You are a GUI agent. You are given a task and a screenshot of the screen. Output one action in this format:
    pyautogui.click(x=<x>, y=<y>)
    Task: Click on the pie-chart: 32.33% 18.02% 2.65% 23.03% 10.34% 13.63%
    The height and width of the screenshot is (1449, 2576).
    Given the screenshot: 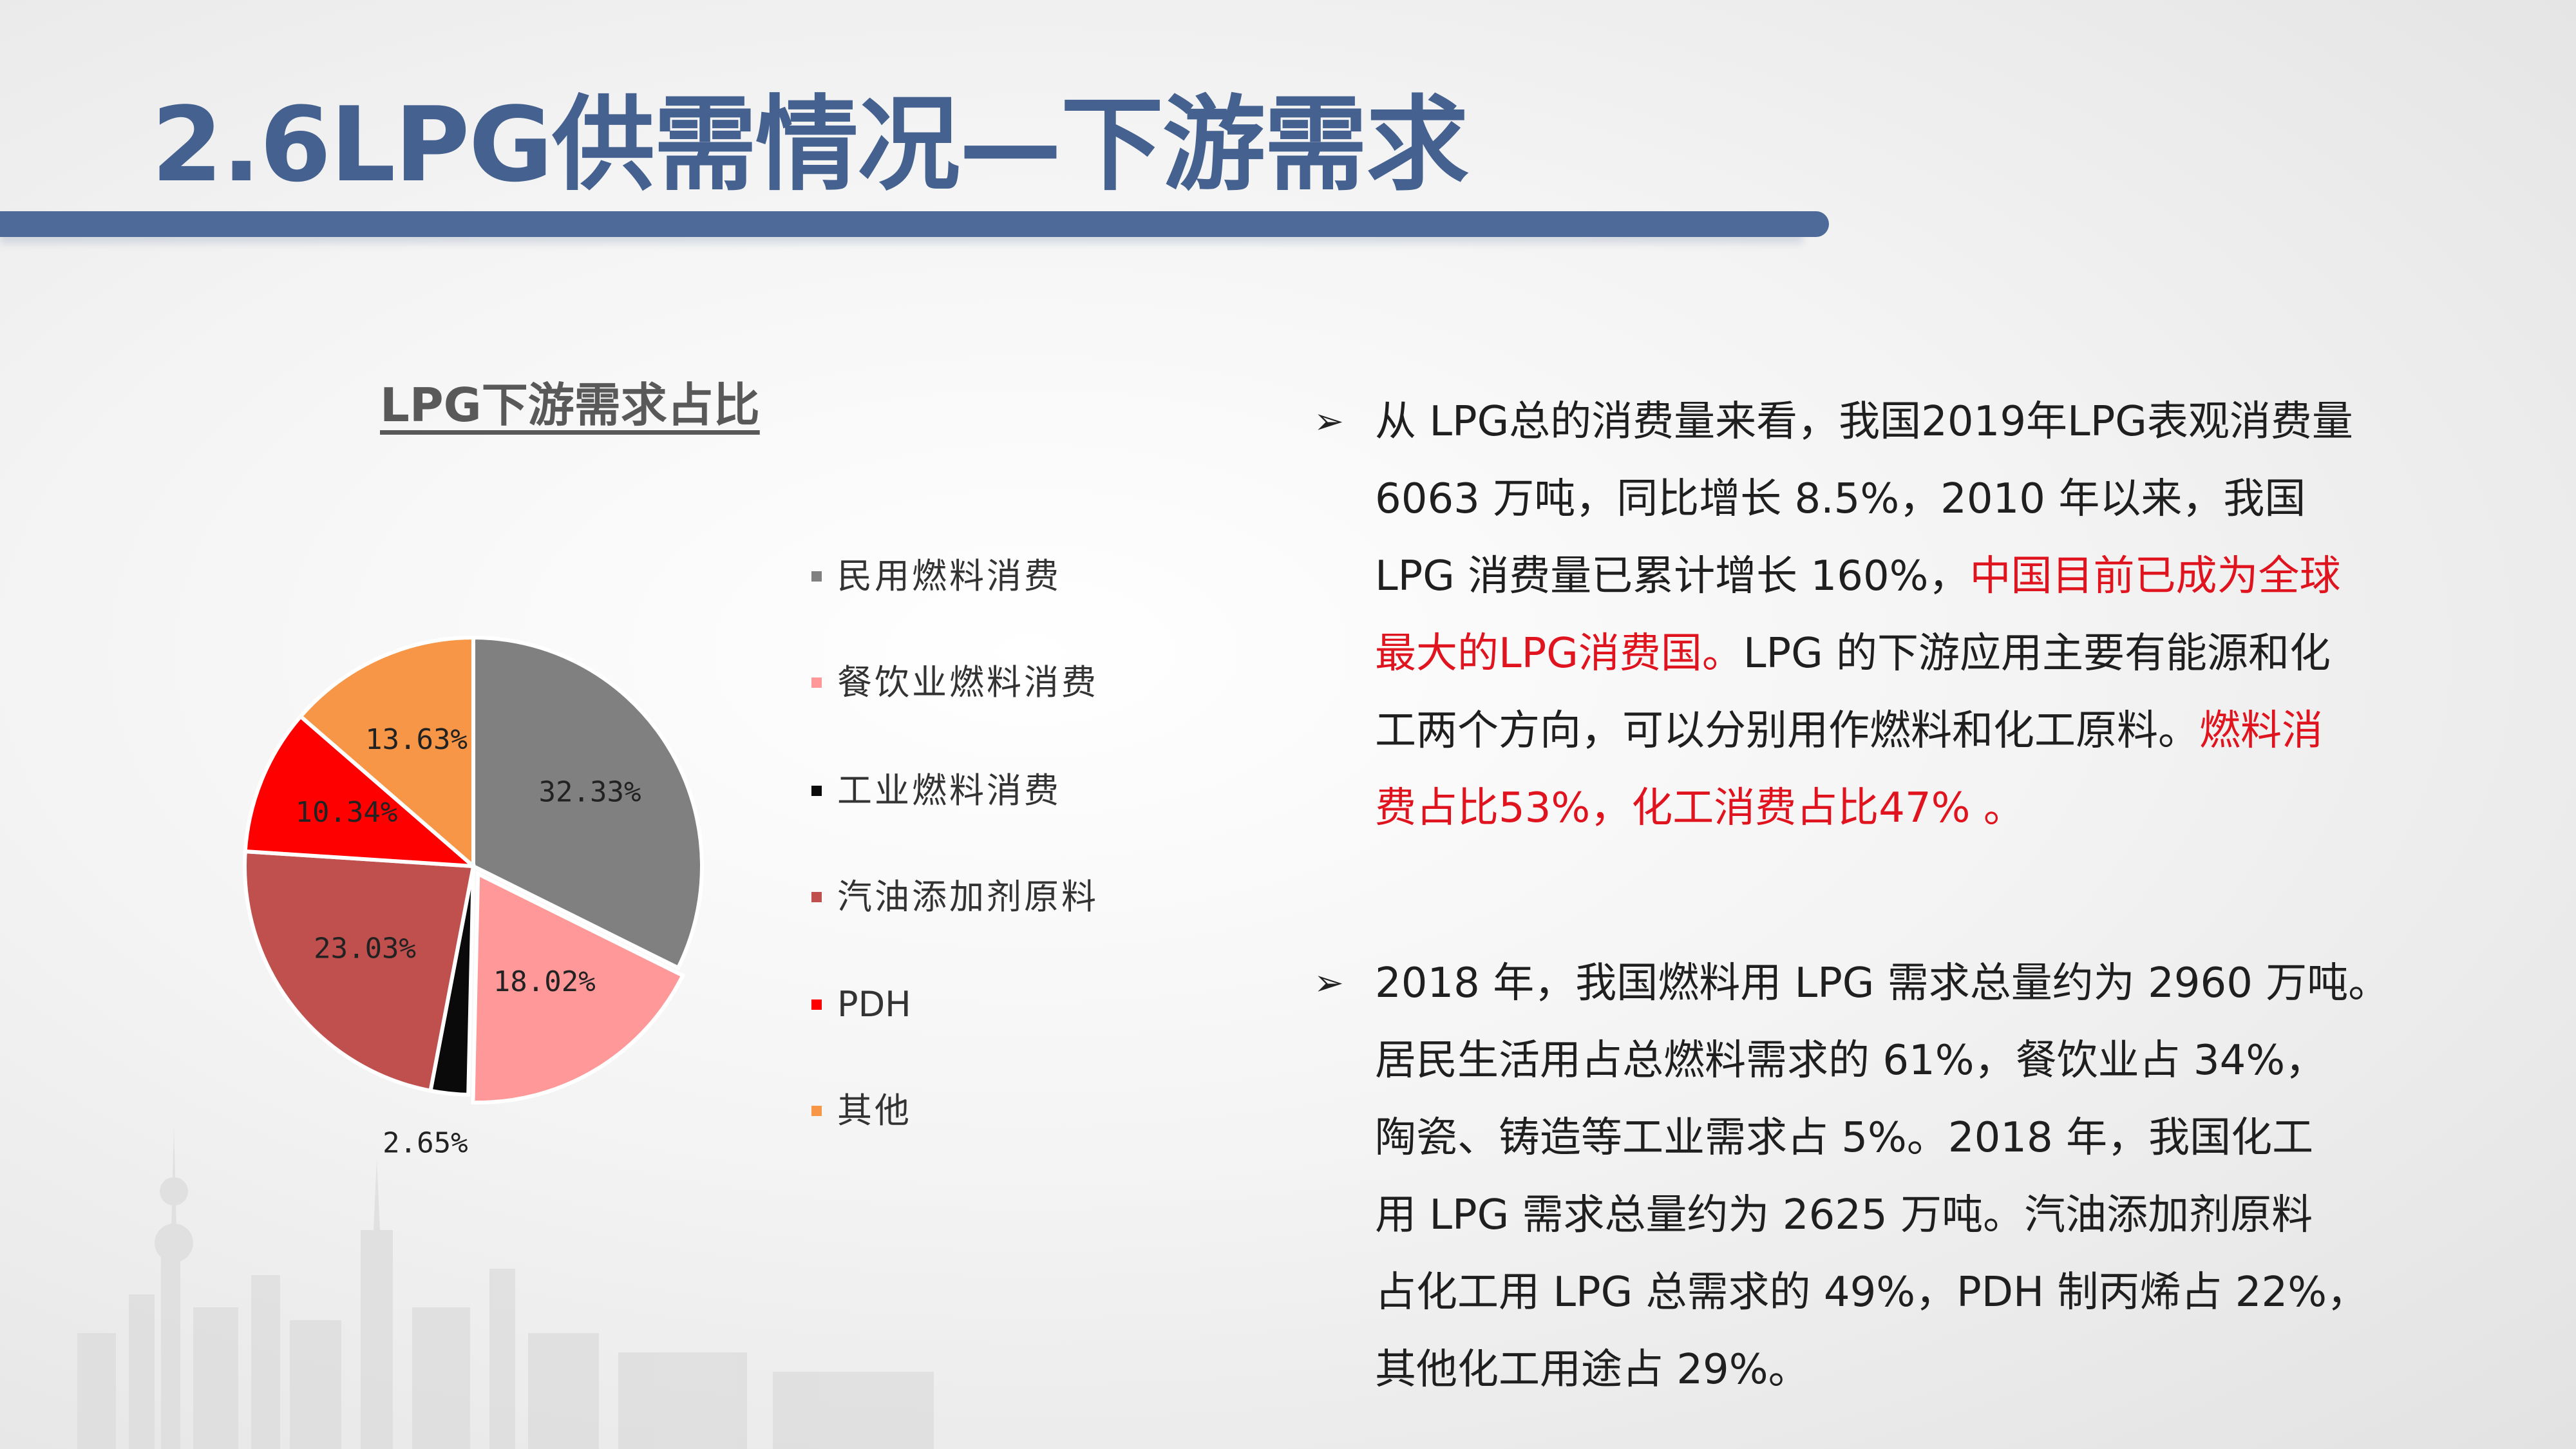 What is the action you would take?
    pyautogui.click(x=474, y=898)
    